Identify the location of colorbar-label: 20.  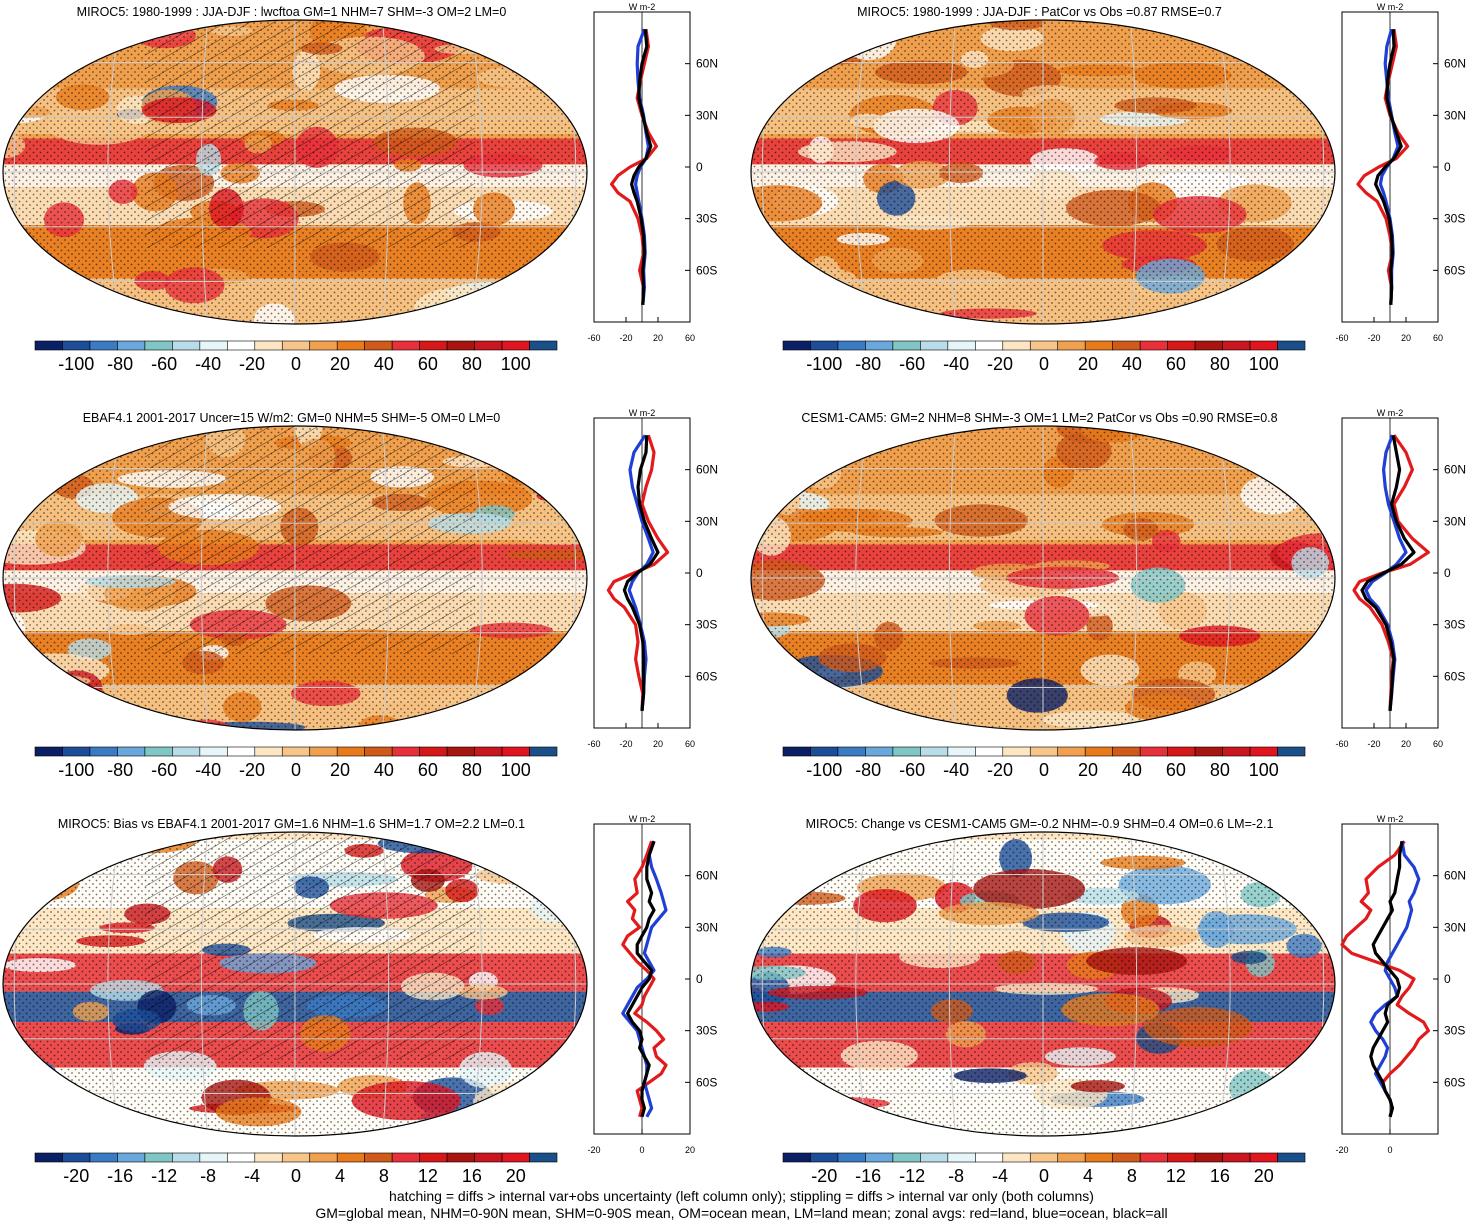
(1264, 1176).